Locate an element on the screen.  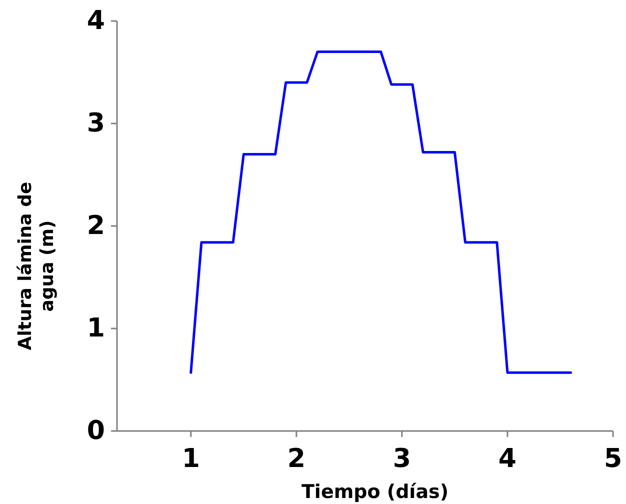
y-tick-label: 0 is located at coordinates (95, 431).